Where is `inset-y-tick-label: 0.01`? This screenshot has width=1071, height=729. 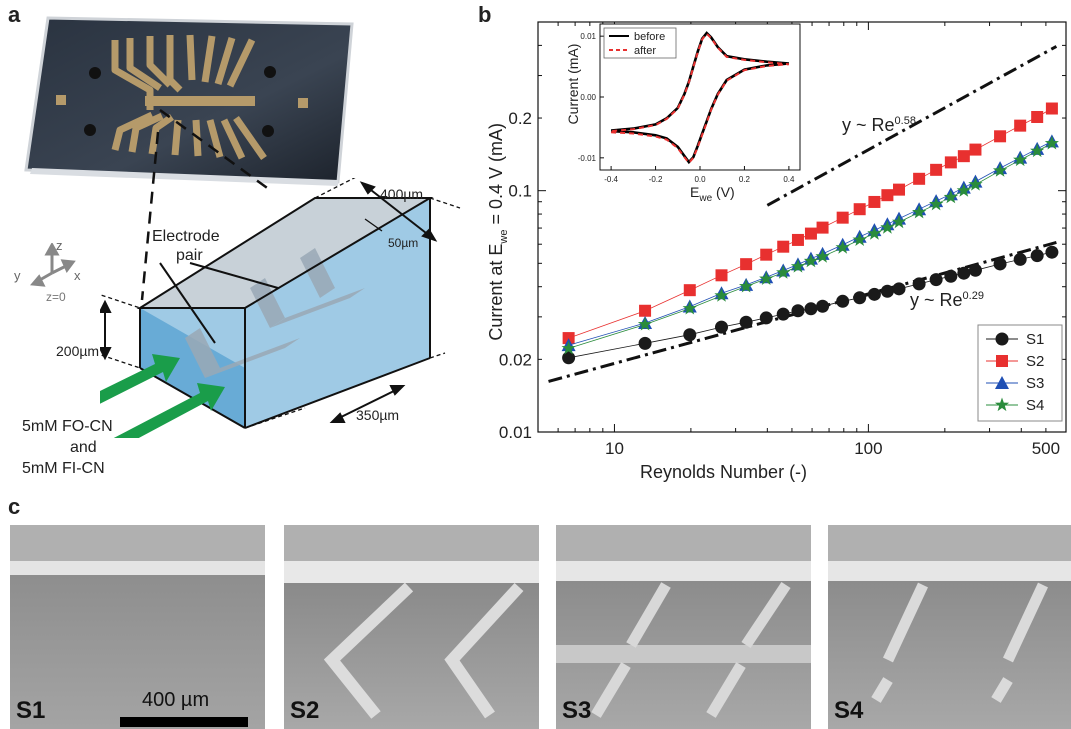
inset-y-tick-label: 0.01 is located at coordinates (588, 36).